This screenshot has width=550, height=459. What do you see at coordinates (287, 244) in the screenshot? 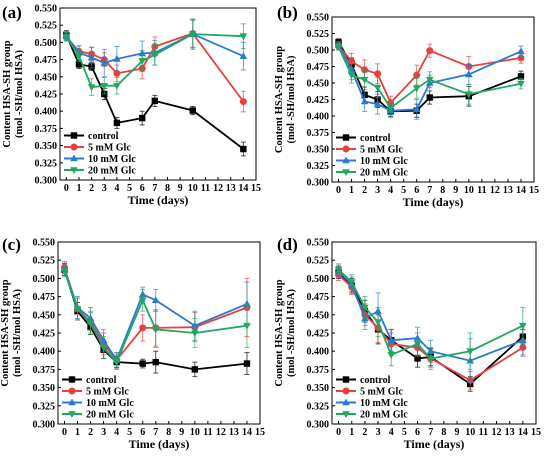
I see `panel-label: (d)` at bounding box center [287, 244].